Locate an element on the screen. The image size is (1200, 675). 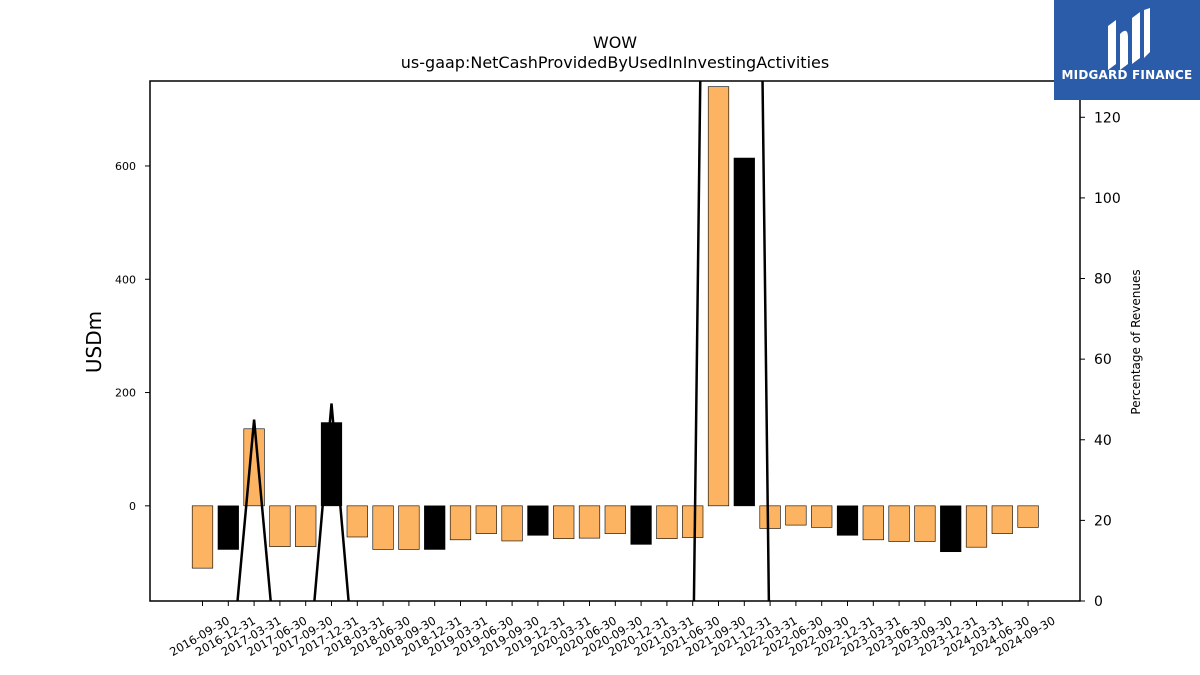
y2-tick-label: 120 is located at coordinates (1107, 118).